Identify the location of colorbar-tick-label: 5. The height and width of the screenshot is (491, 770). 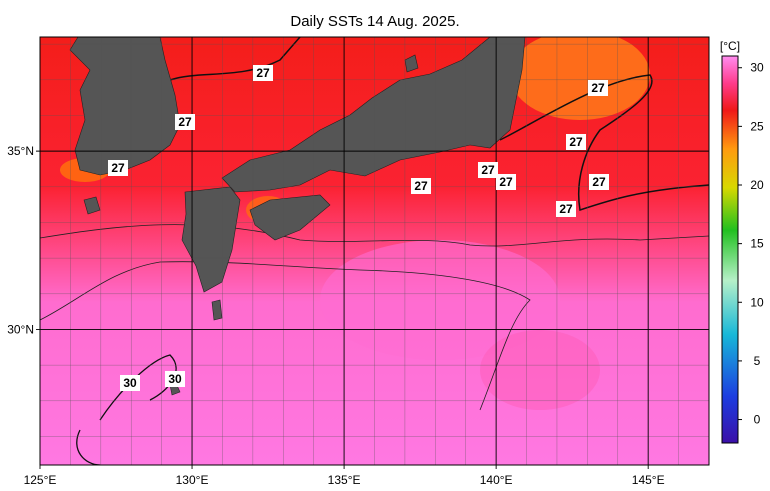
(757, 361).